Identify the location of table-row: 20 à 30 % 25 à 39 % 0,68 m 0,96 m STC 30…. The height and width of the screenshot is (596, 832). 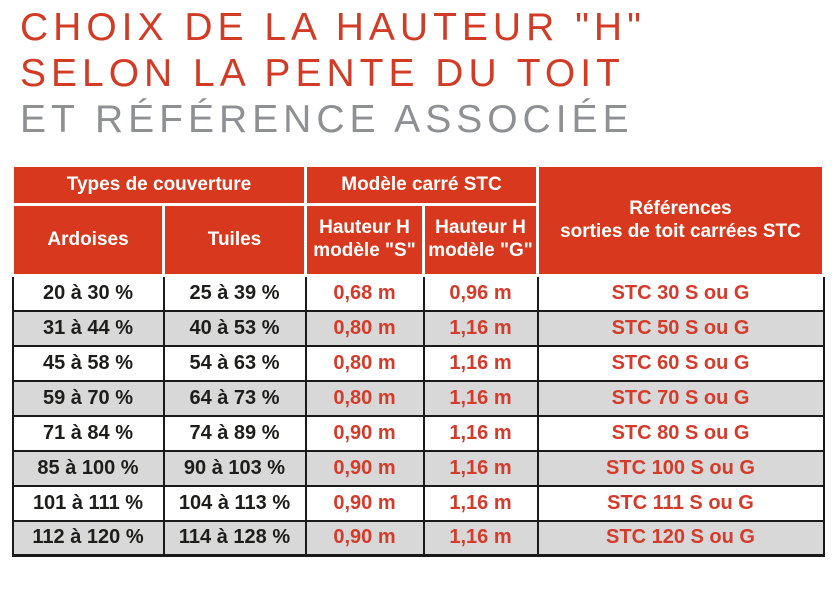
(418, 293).